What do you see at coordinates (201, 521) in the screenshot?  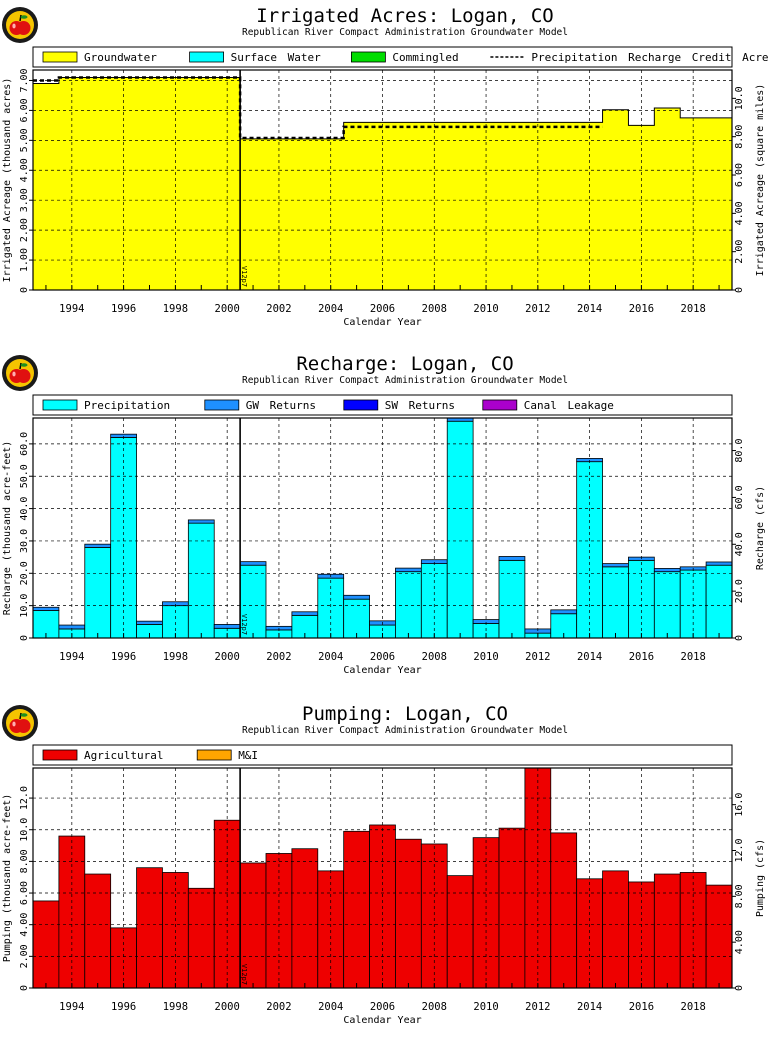 I see `bar-gw-returns-1999` at bounding box center [201, 521].